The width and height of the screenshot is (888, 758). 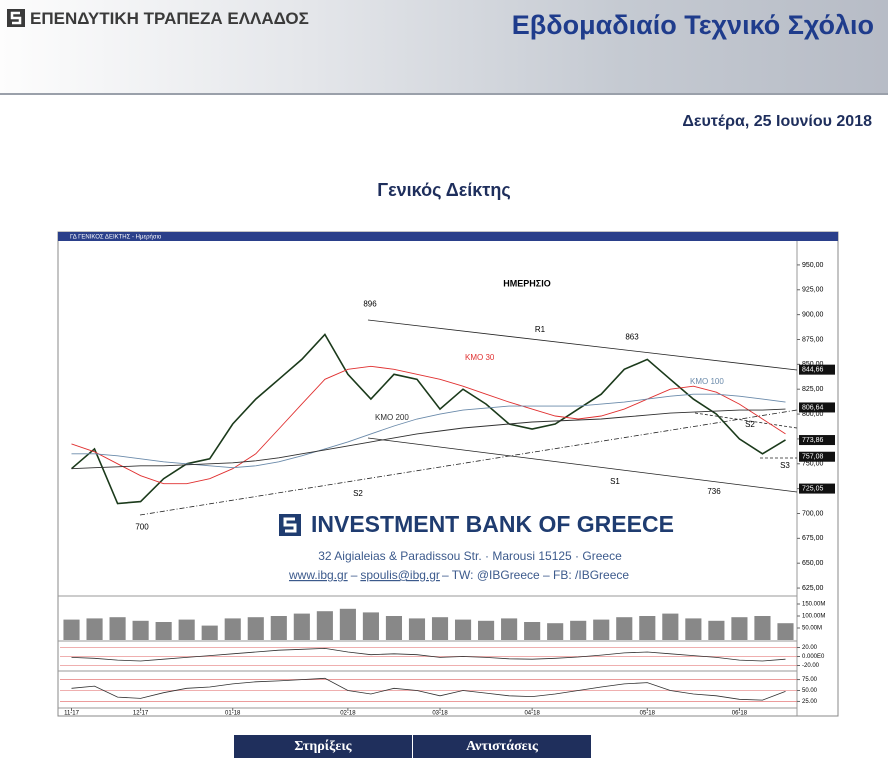 What do you see at coordinates (322, 746) in the screenshot?
I see `table-header: Στηρίξεις` at bounding box center [322, 746].